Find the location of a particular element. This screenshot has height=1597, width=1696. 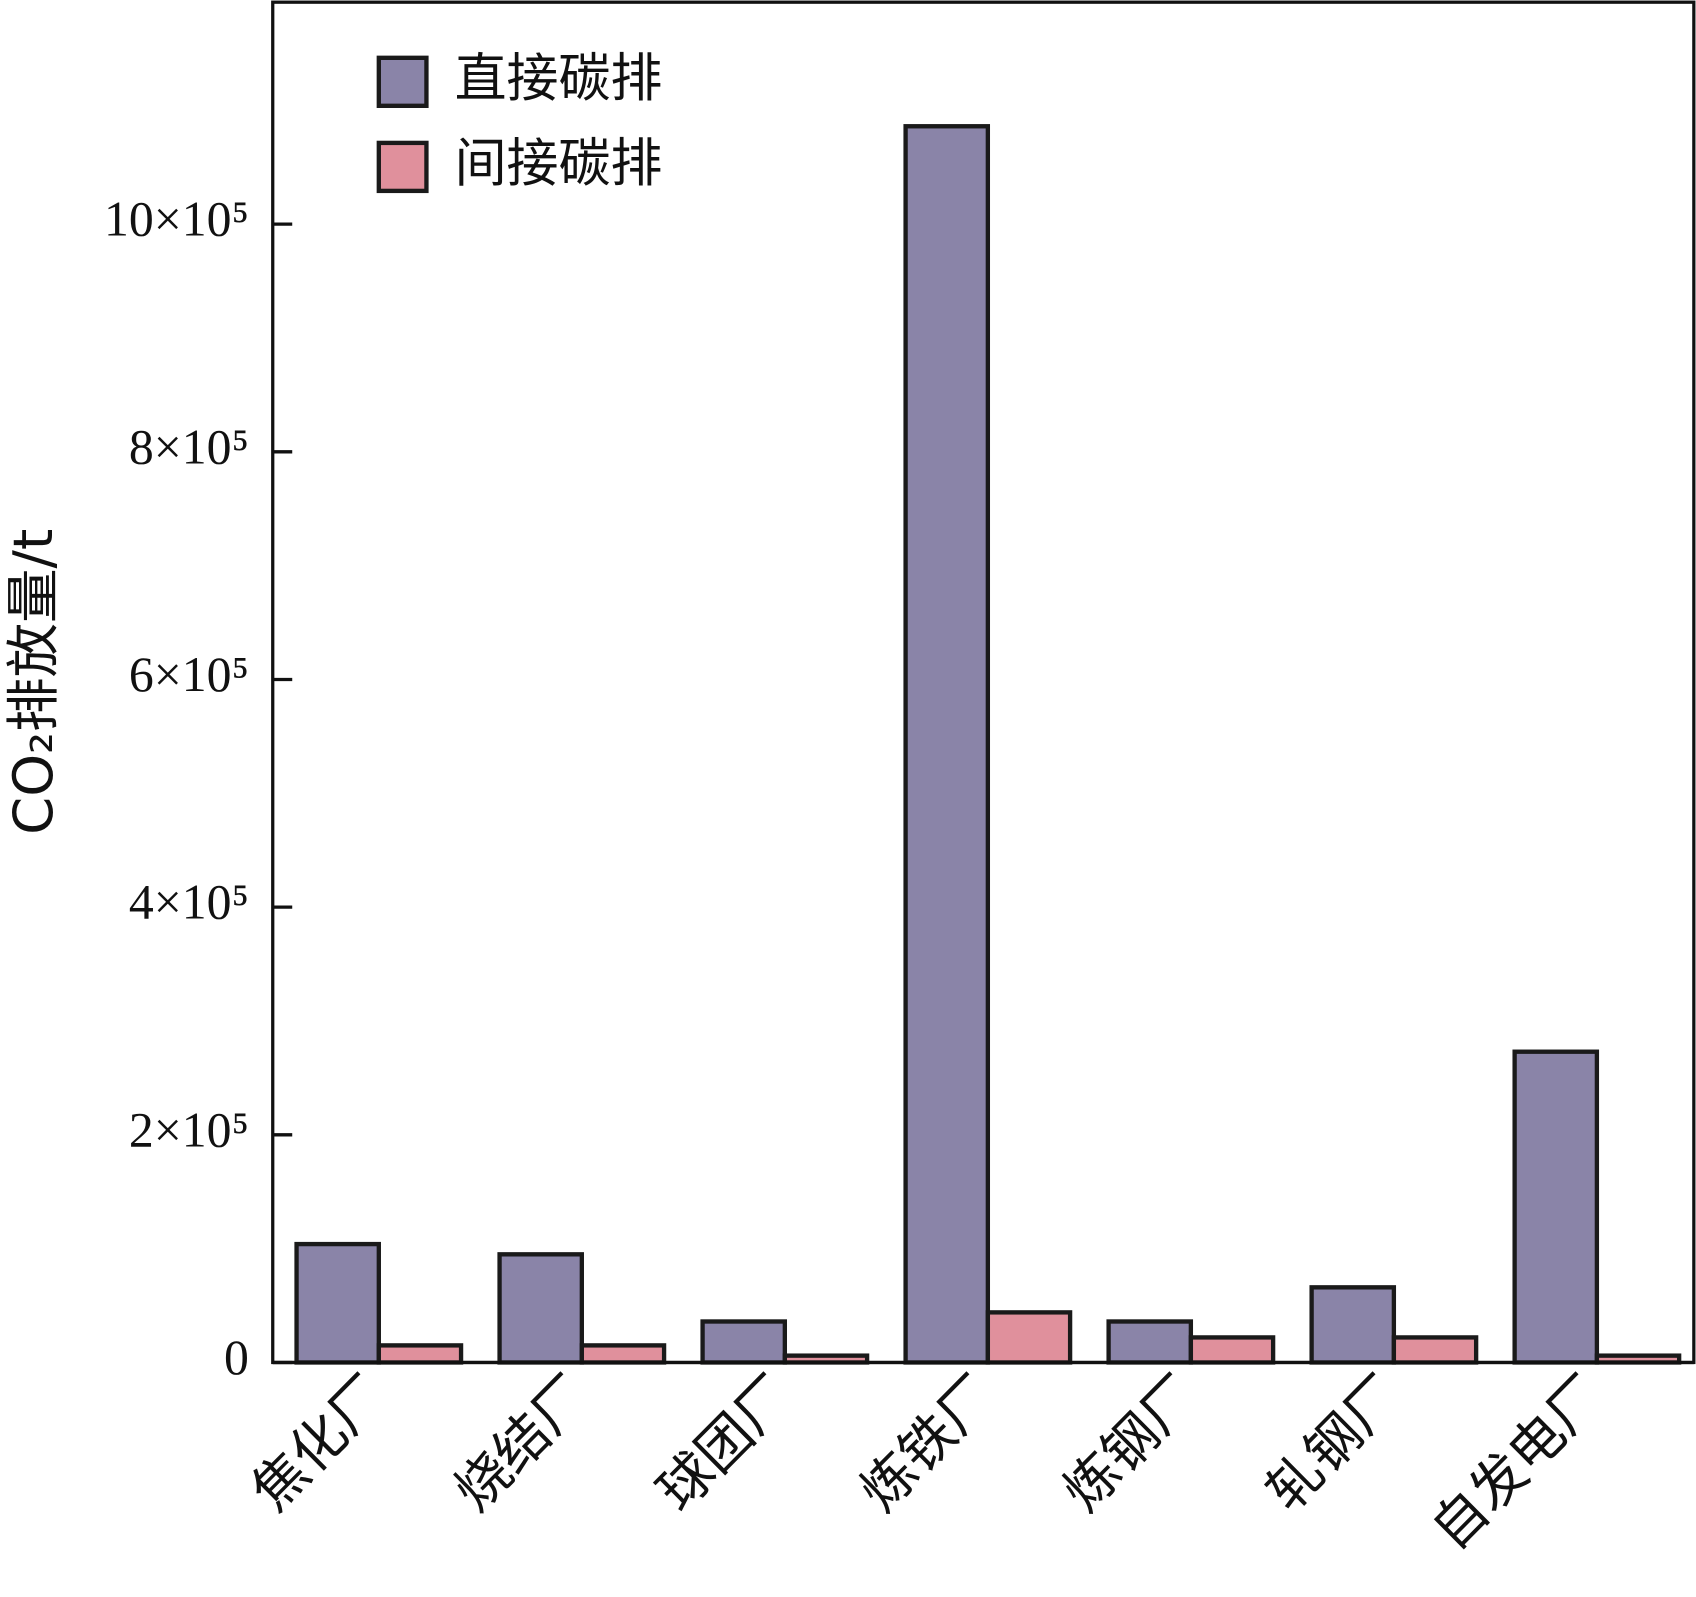

x-tick-label: 球团厂 is located at coordinates (724, 1443).